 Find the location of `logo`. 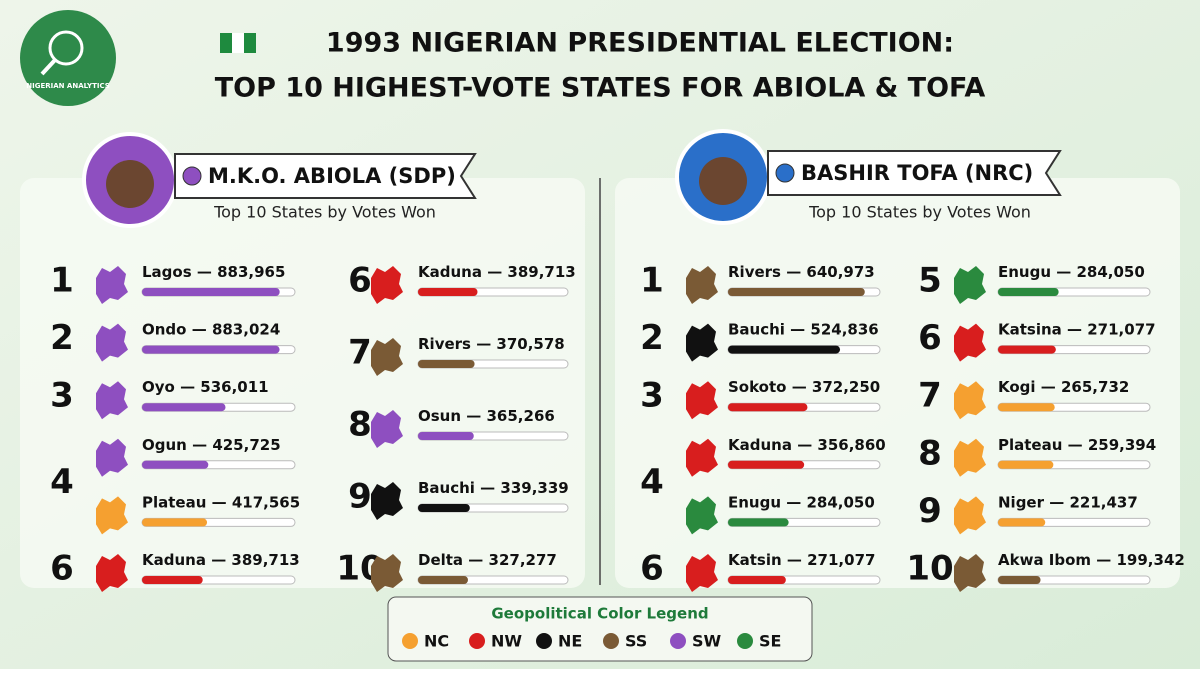

logo is located at coordinates (68, 58).